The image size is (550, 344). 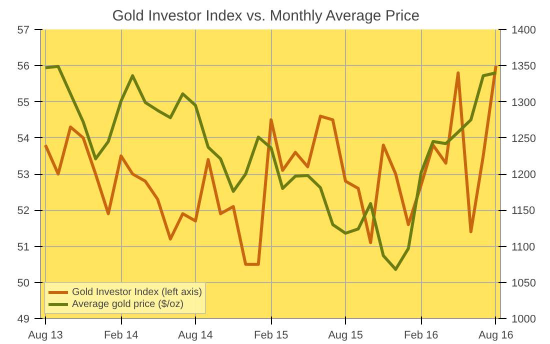 I want to click on y2-tick-label: 1100, so click(x=524, y=247).